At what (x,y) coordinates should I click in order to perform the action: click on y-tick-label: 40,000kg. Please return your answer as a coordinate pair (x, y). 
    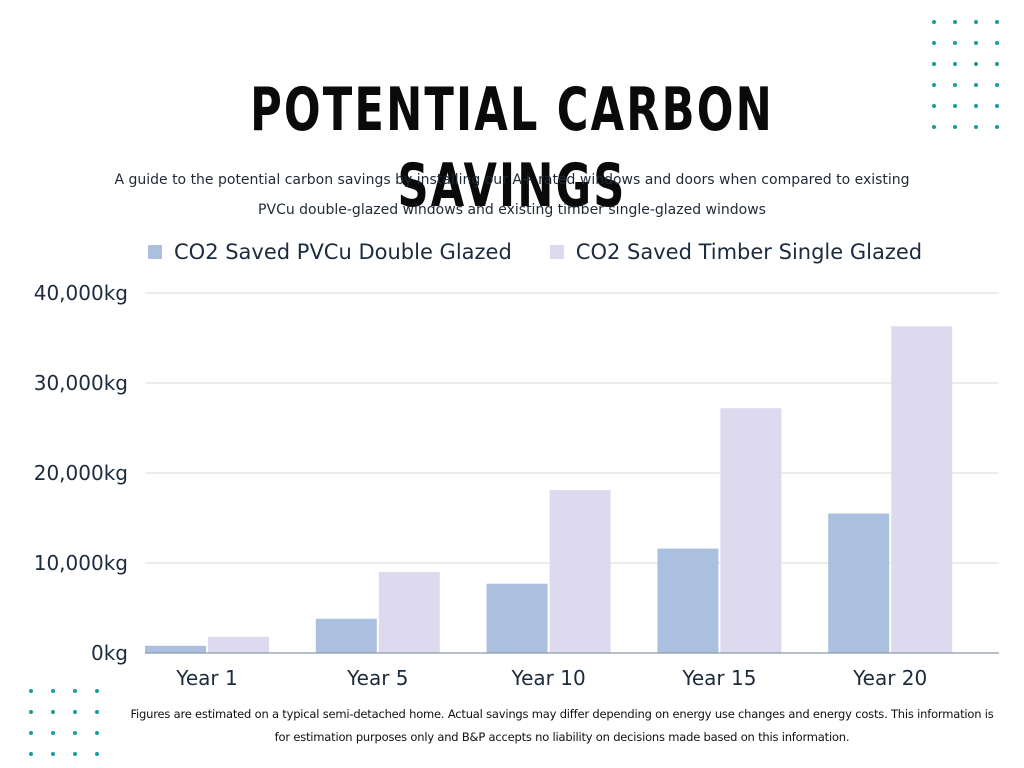
    Looking at the image, I should click on (81, 293).